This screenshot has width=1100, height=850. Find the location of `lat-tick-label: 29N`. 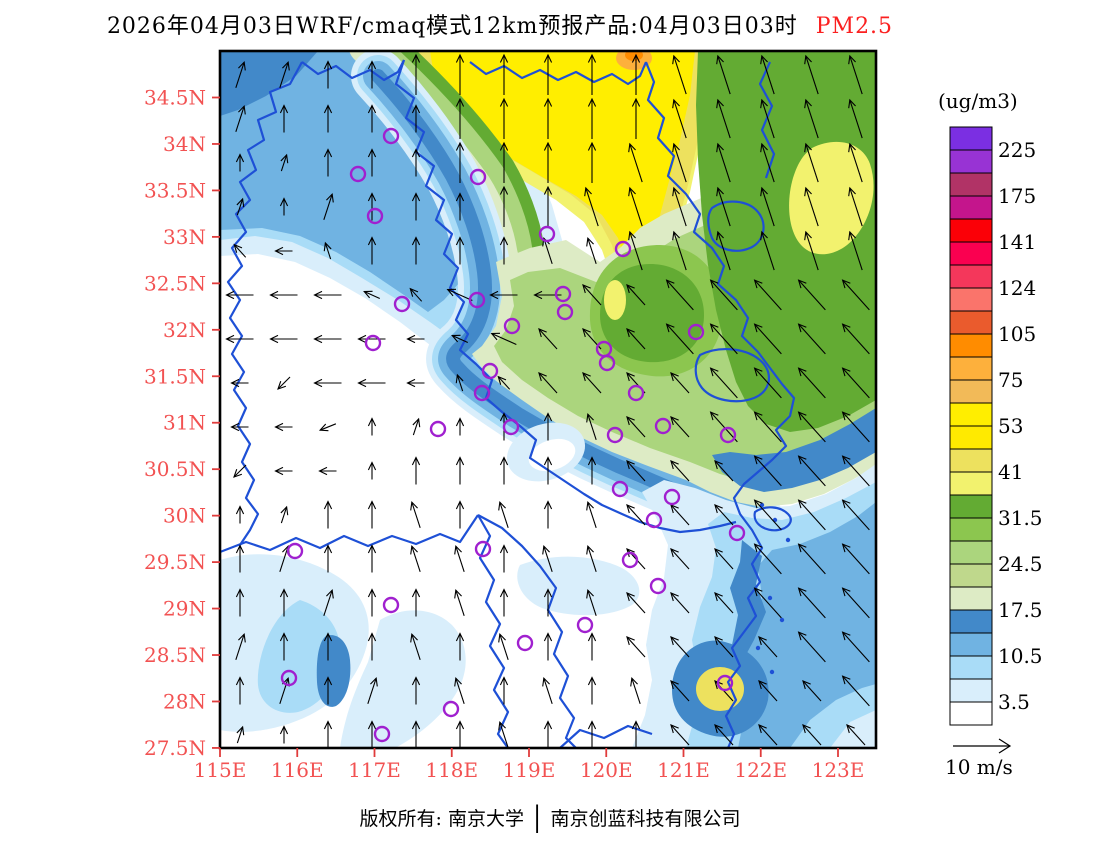

lat-tick-label: 29N is located at coordinates (184, 609).